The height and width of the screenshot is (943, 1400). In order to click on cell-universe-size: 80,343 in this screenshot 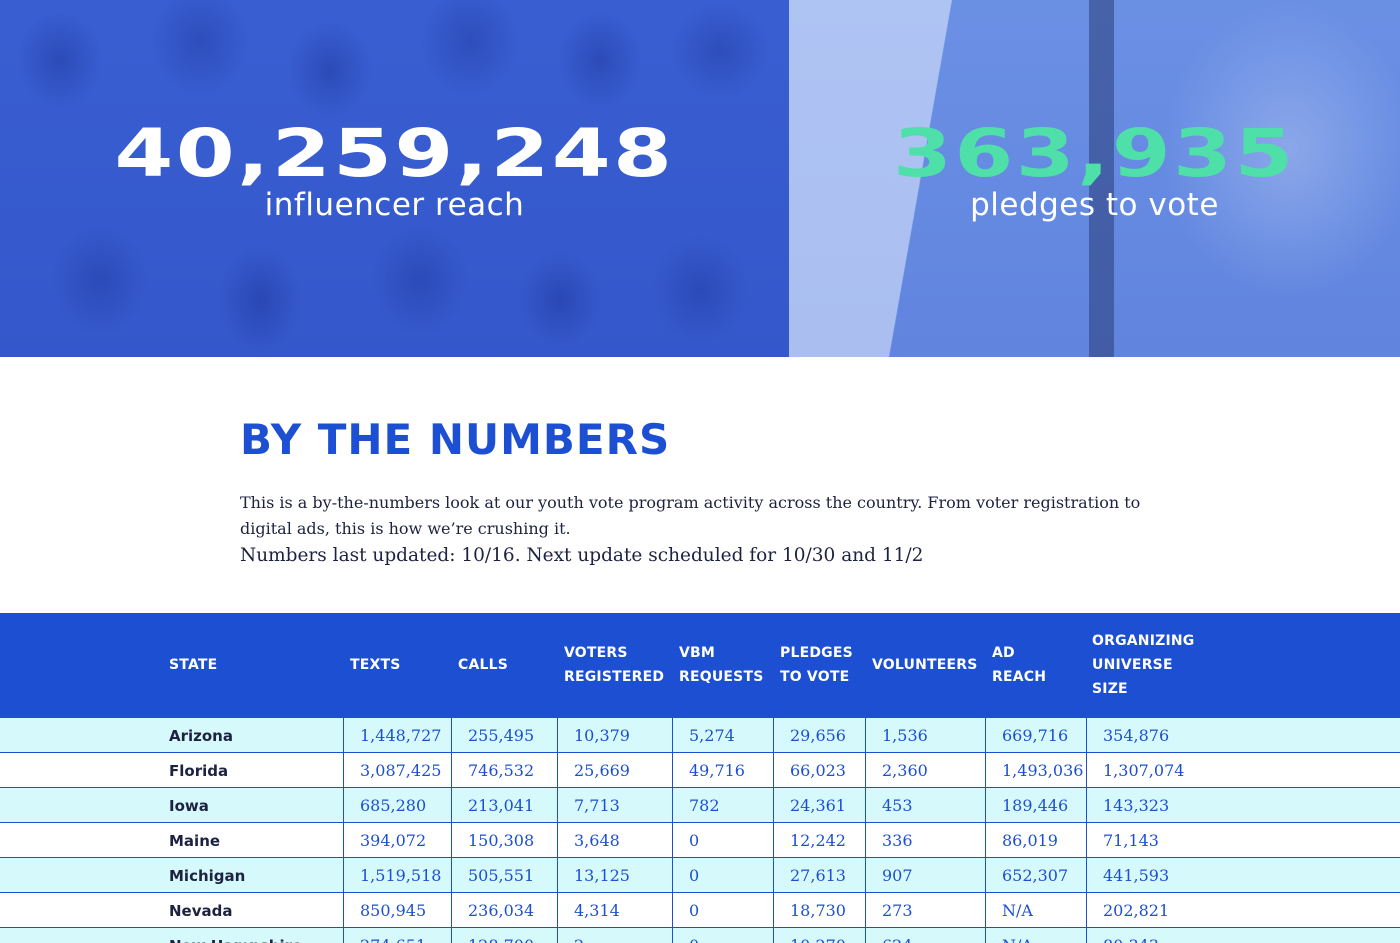, I will do `click(1243, 935)`.